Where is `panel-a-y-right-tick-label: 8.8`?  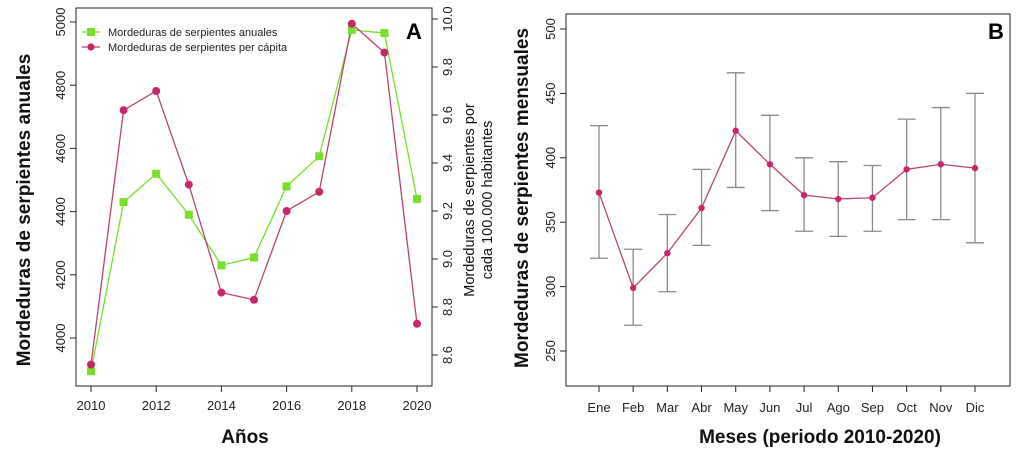 panel-a-y-right-tick-label: 8.8 is located at coordinates (447, 307).